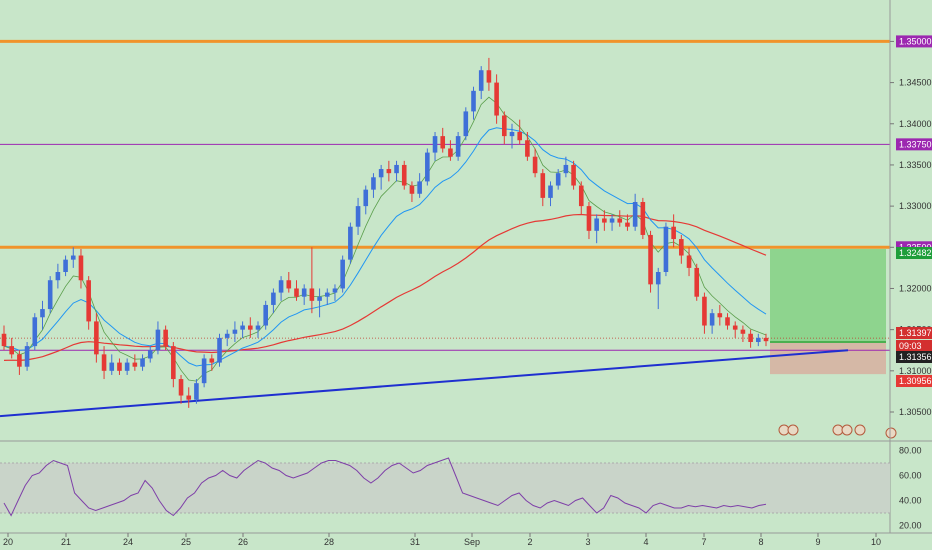 The width and height of the screenshot is (932, 550). I want to click on rsi-pane, so click(445, 487).